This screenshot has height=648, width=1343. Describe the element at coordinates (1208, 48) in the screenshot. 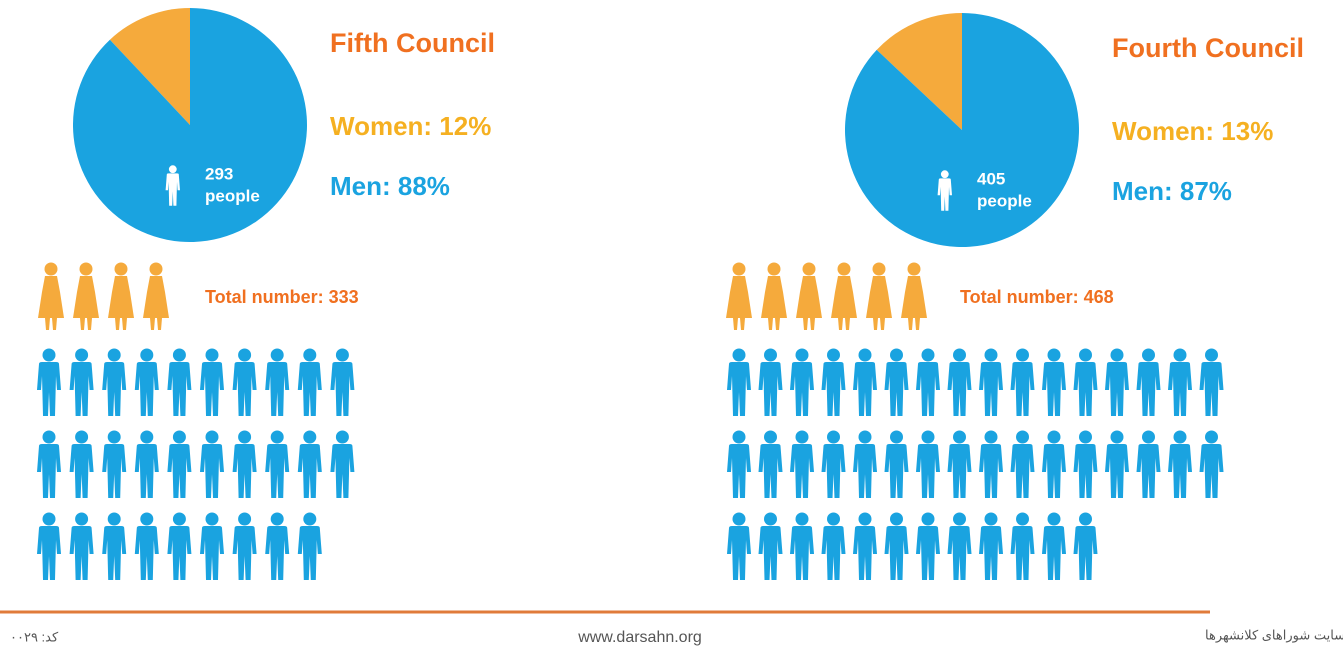

I see `council-title: Fourth Council` at that location.